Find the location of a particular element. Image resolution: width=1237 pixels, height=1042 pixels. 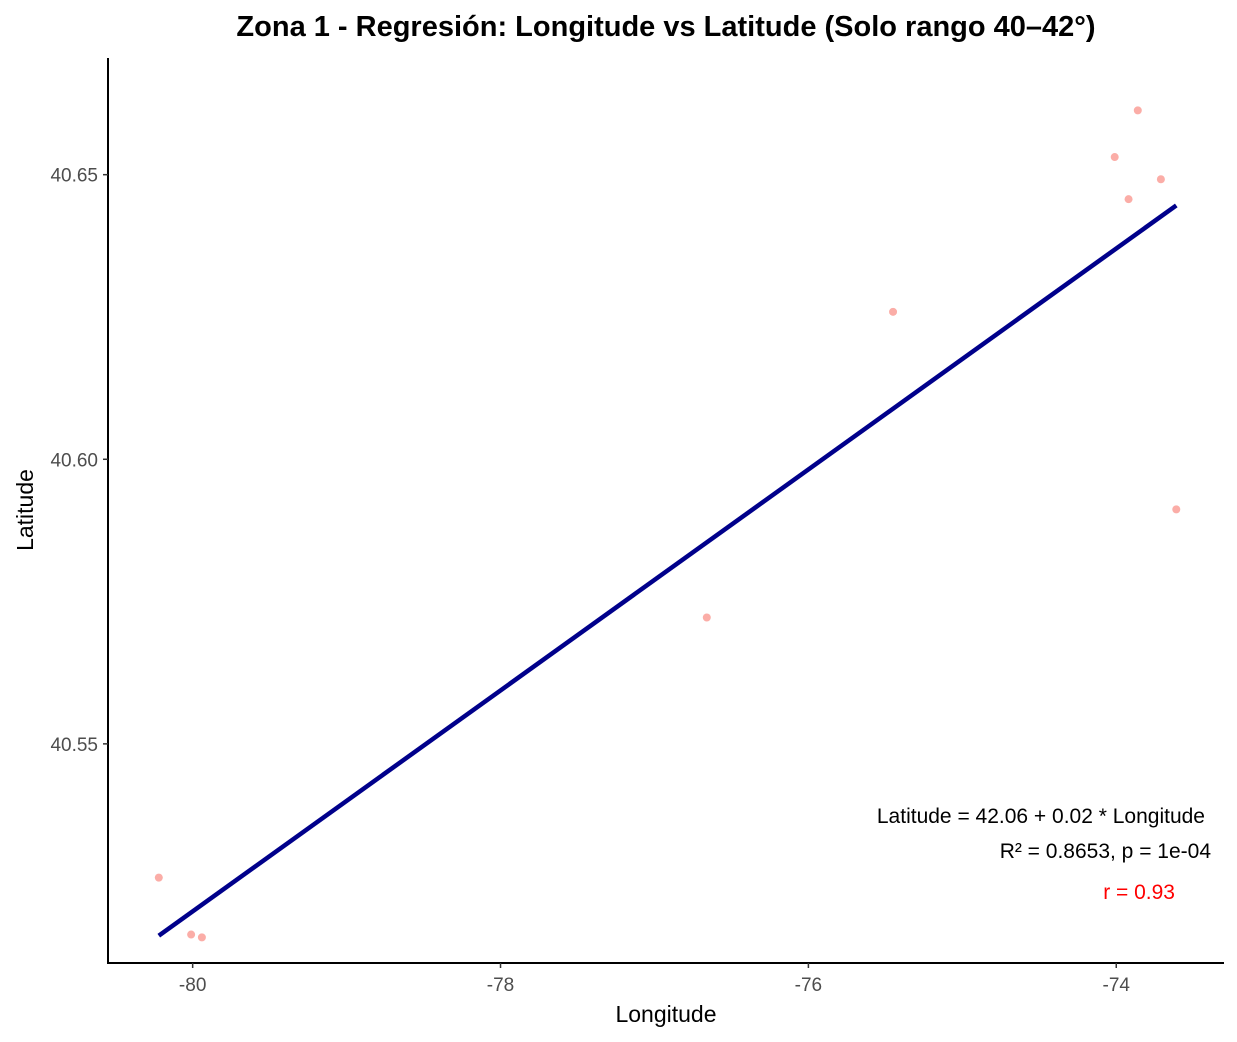

correlation-coefficient: r = 0.93 is located at coordinates (1139, 892).